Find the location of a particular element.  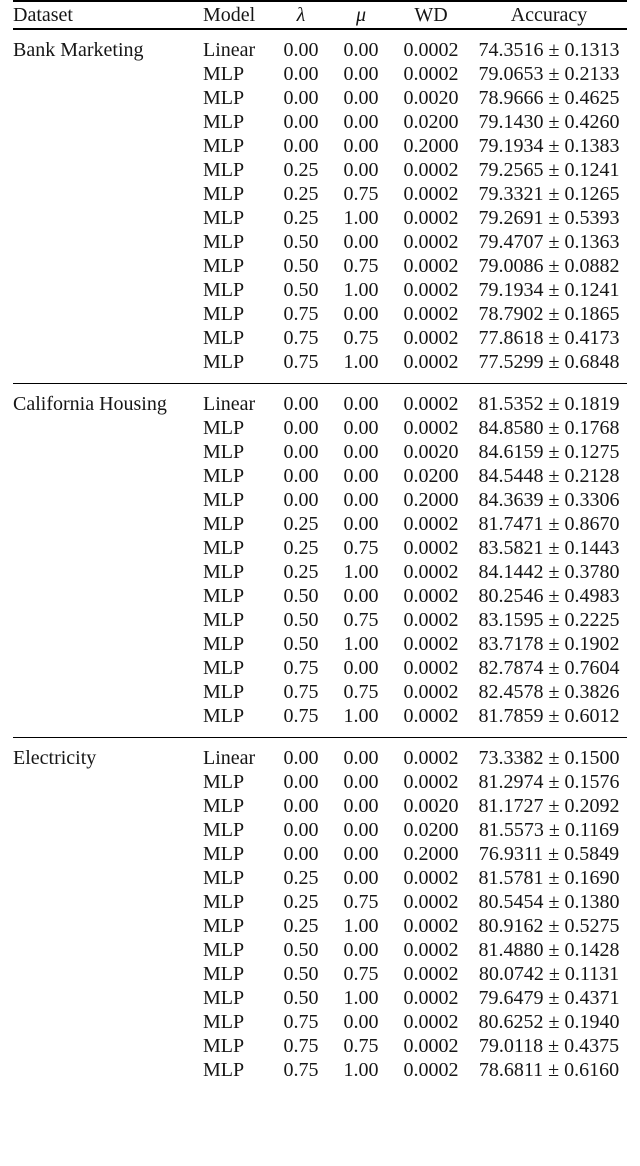

cell-accuracy: 84.8580 ± 0.1768 is located at coordinates (549, 428).